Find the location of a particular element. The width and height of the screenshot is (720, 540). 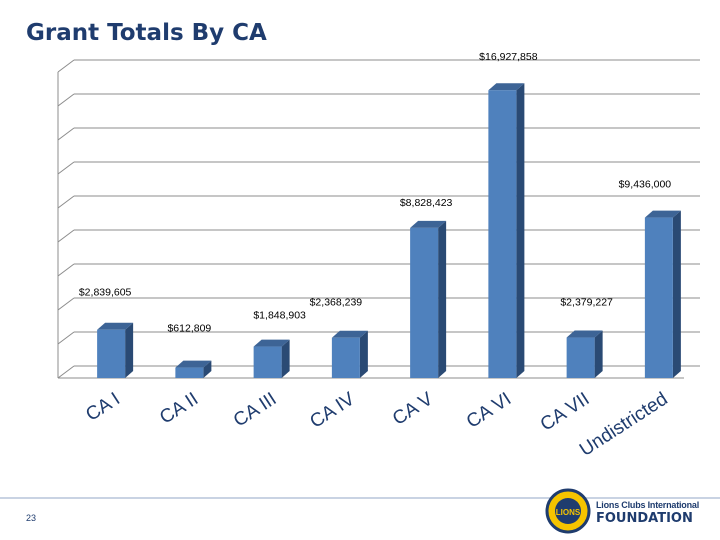

category-label: CA V is located at coordinates (413, 408).